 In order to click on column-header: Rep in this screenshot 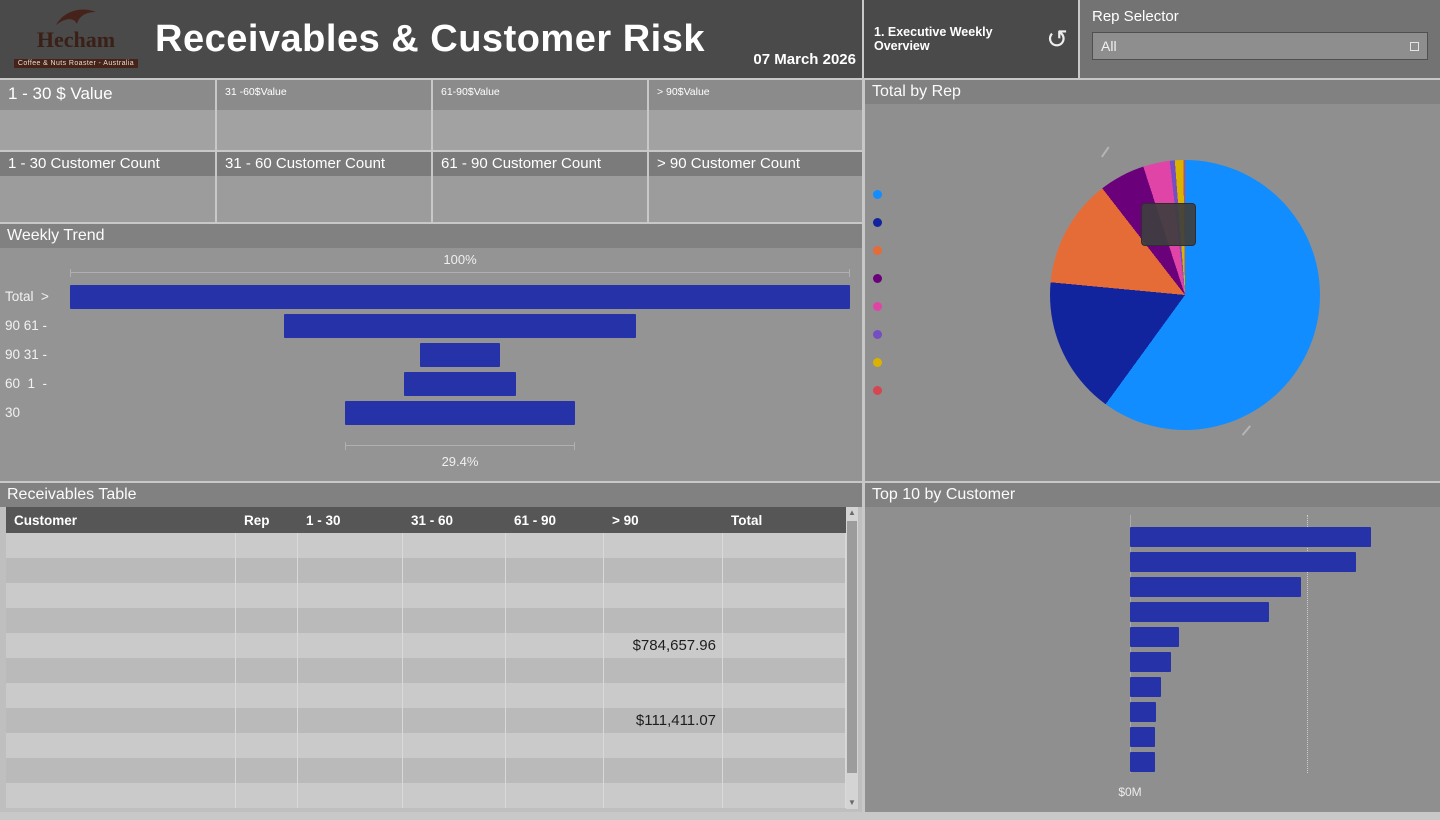, I will do `click(257, 520)`.